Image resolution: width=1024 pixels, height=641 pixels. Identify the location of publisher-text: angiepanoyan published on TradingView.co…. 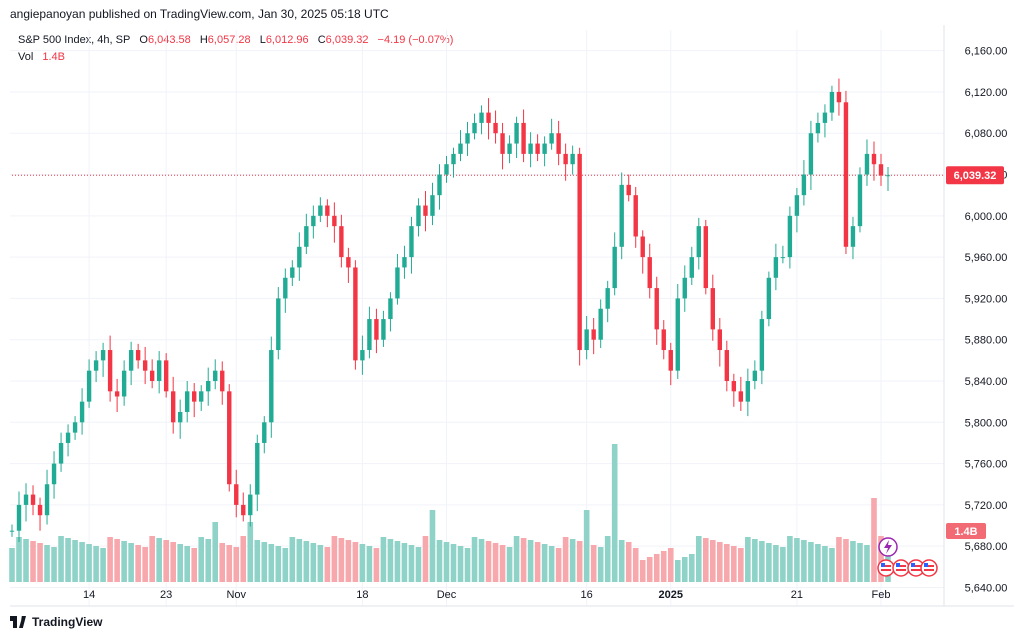
(199, 14).